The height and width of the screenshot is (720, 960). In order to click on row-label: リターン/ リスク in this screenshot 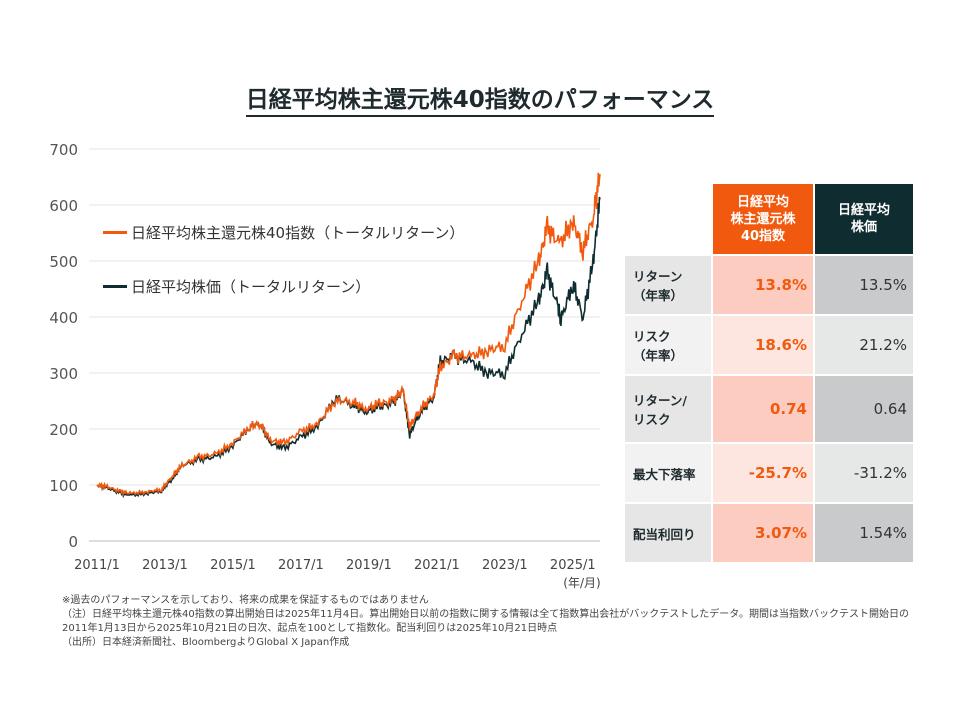, I will do `click(668, 409)`.